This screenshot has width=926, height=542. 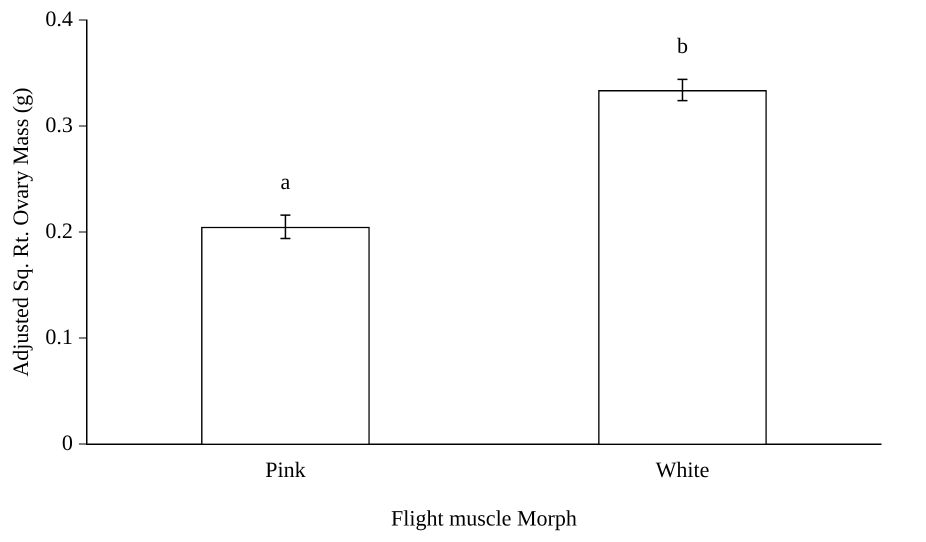 I want to click on x-axis-title: Flight muscle Morph, so click(x=484, y=518).